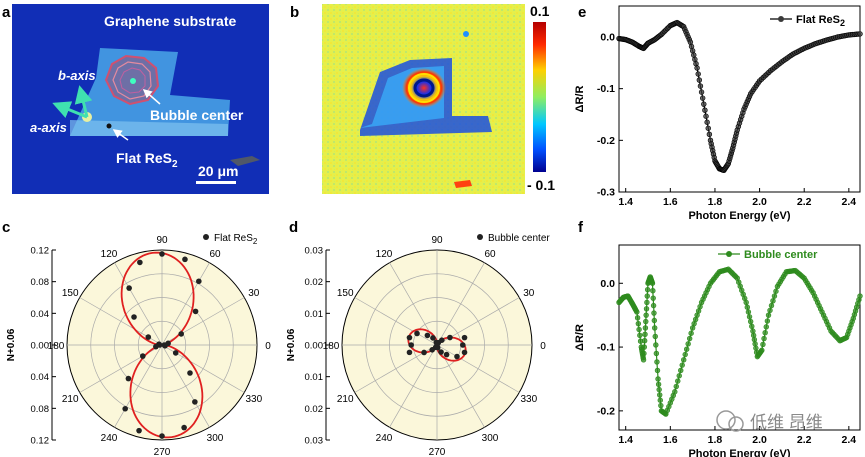 The image size is (865, 457). I want to click on bubble-center-label: Bubble center, so click(197, 115).